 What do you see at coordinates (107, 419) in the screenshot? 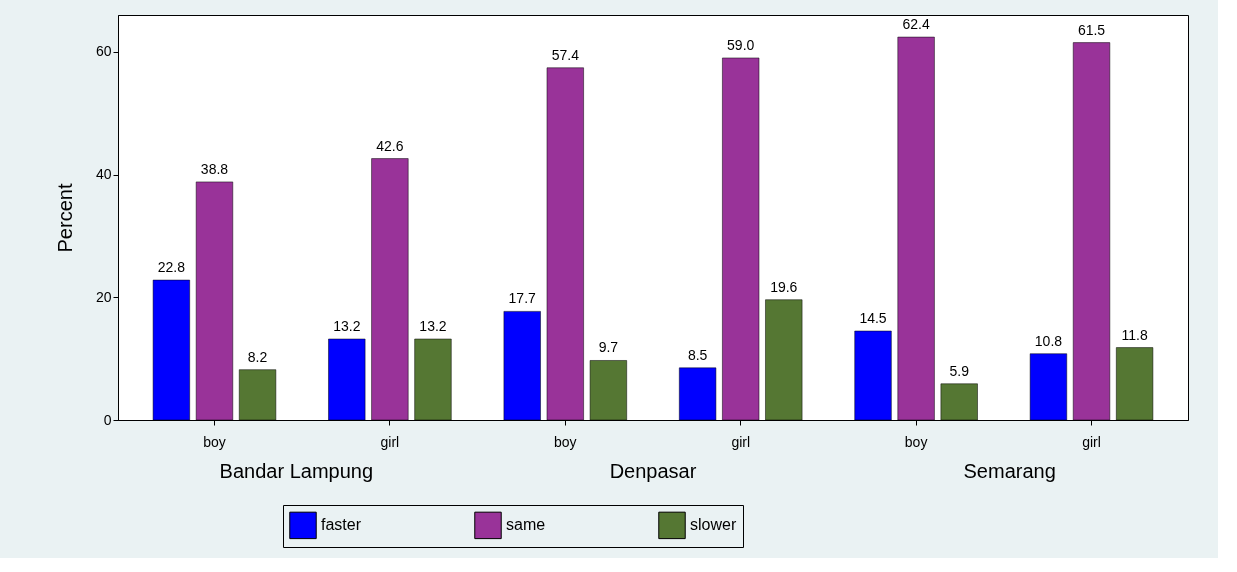
I see `y-tick-label: 0` at bounding box center [107, 419].